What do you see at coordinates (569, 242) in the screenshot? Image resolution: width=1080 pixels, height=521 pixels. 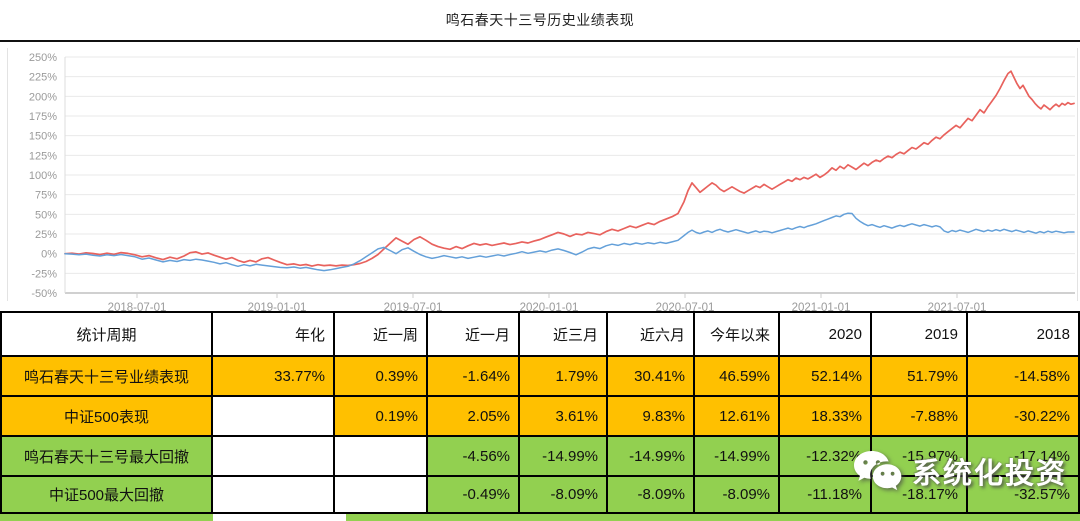 I see `index-performance-line` at bounding box center [569, 242].